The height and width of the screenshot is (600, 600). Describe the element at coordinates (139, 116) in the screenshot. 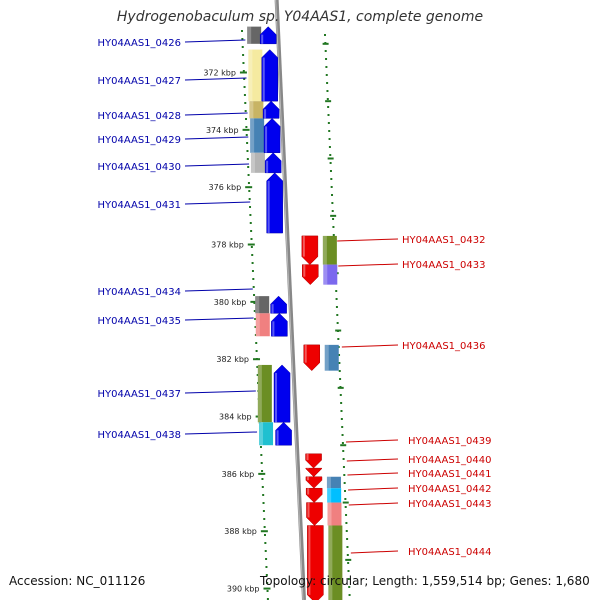

I see `gene-label: HY04AAS1_0428` at that location.